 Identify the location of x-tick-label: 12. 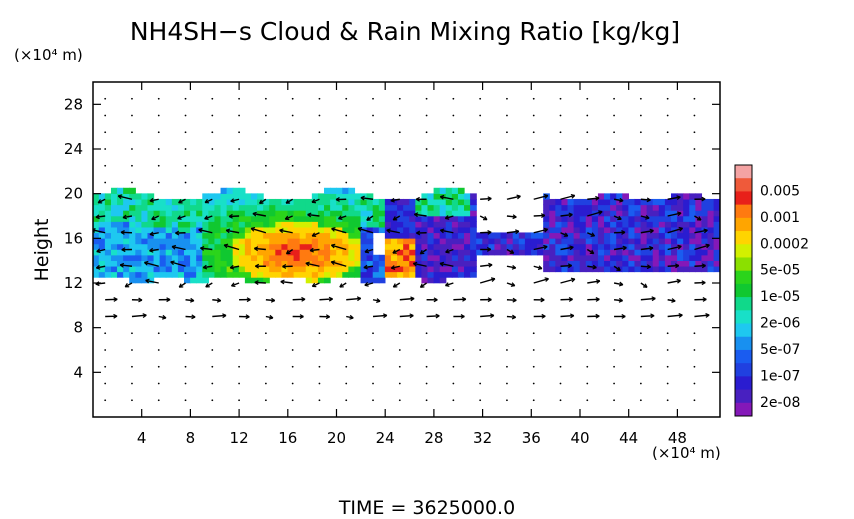
(239, 438).